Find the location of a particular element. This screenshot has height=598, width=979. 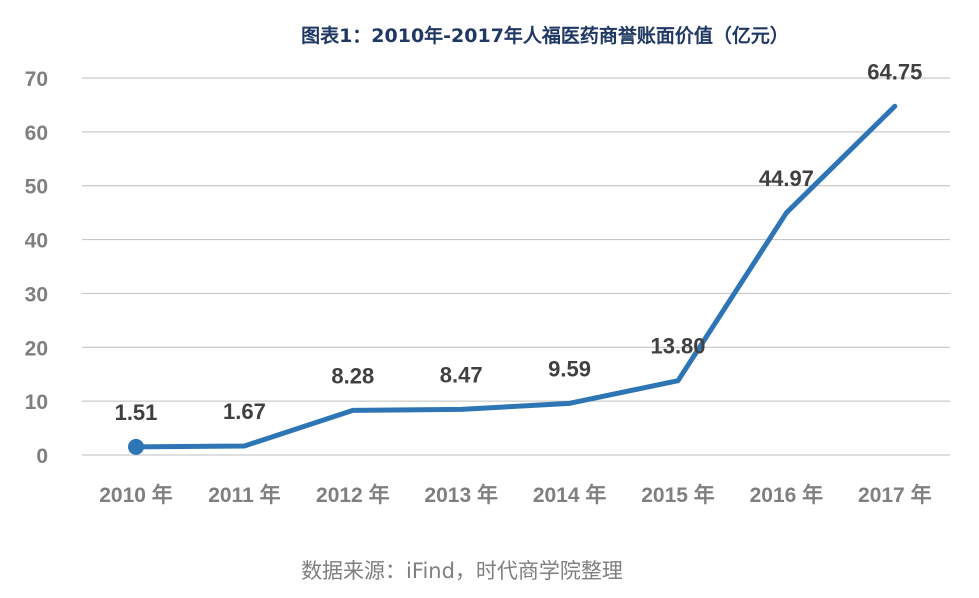

data-label: 9.59 is located at coordinates (569, 368).